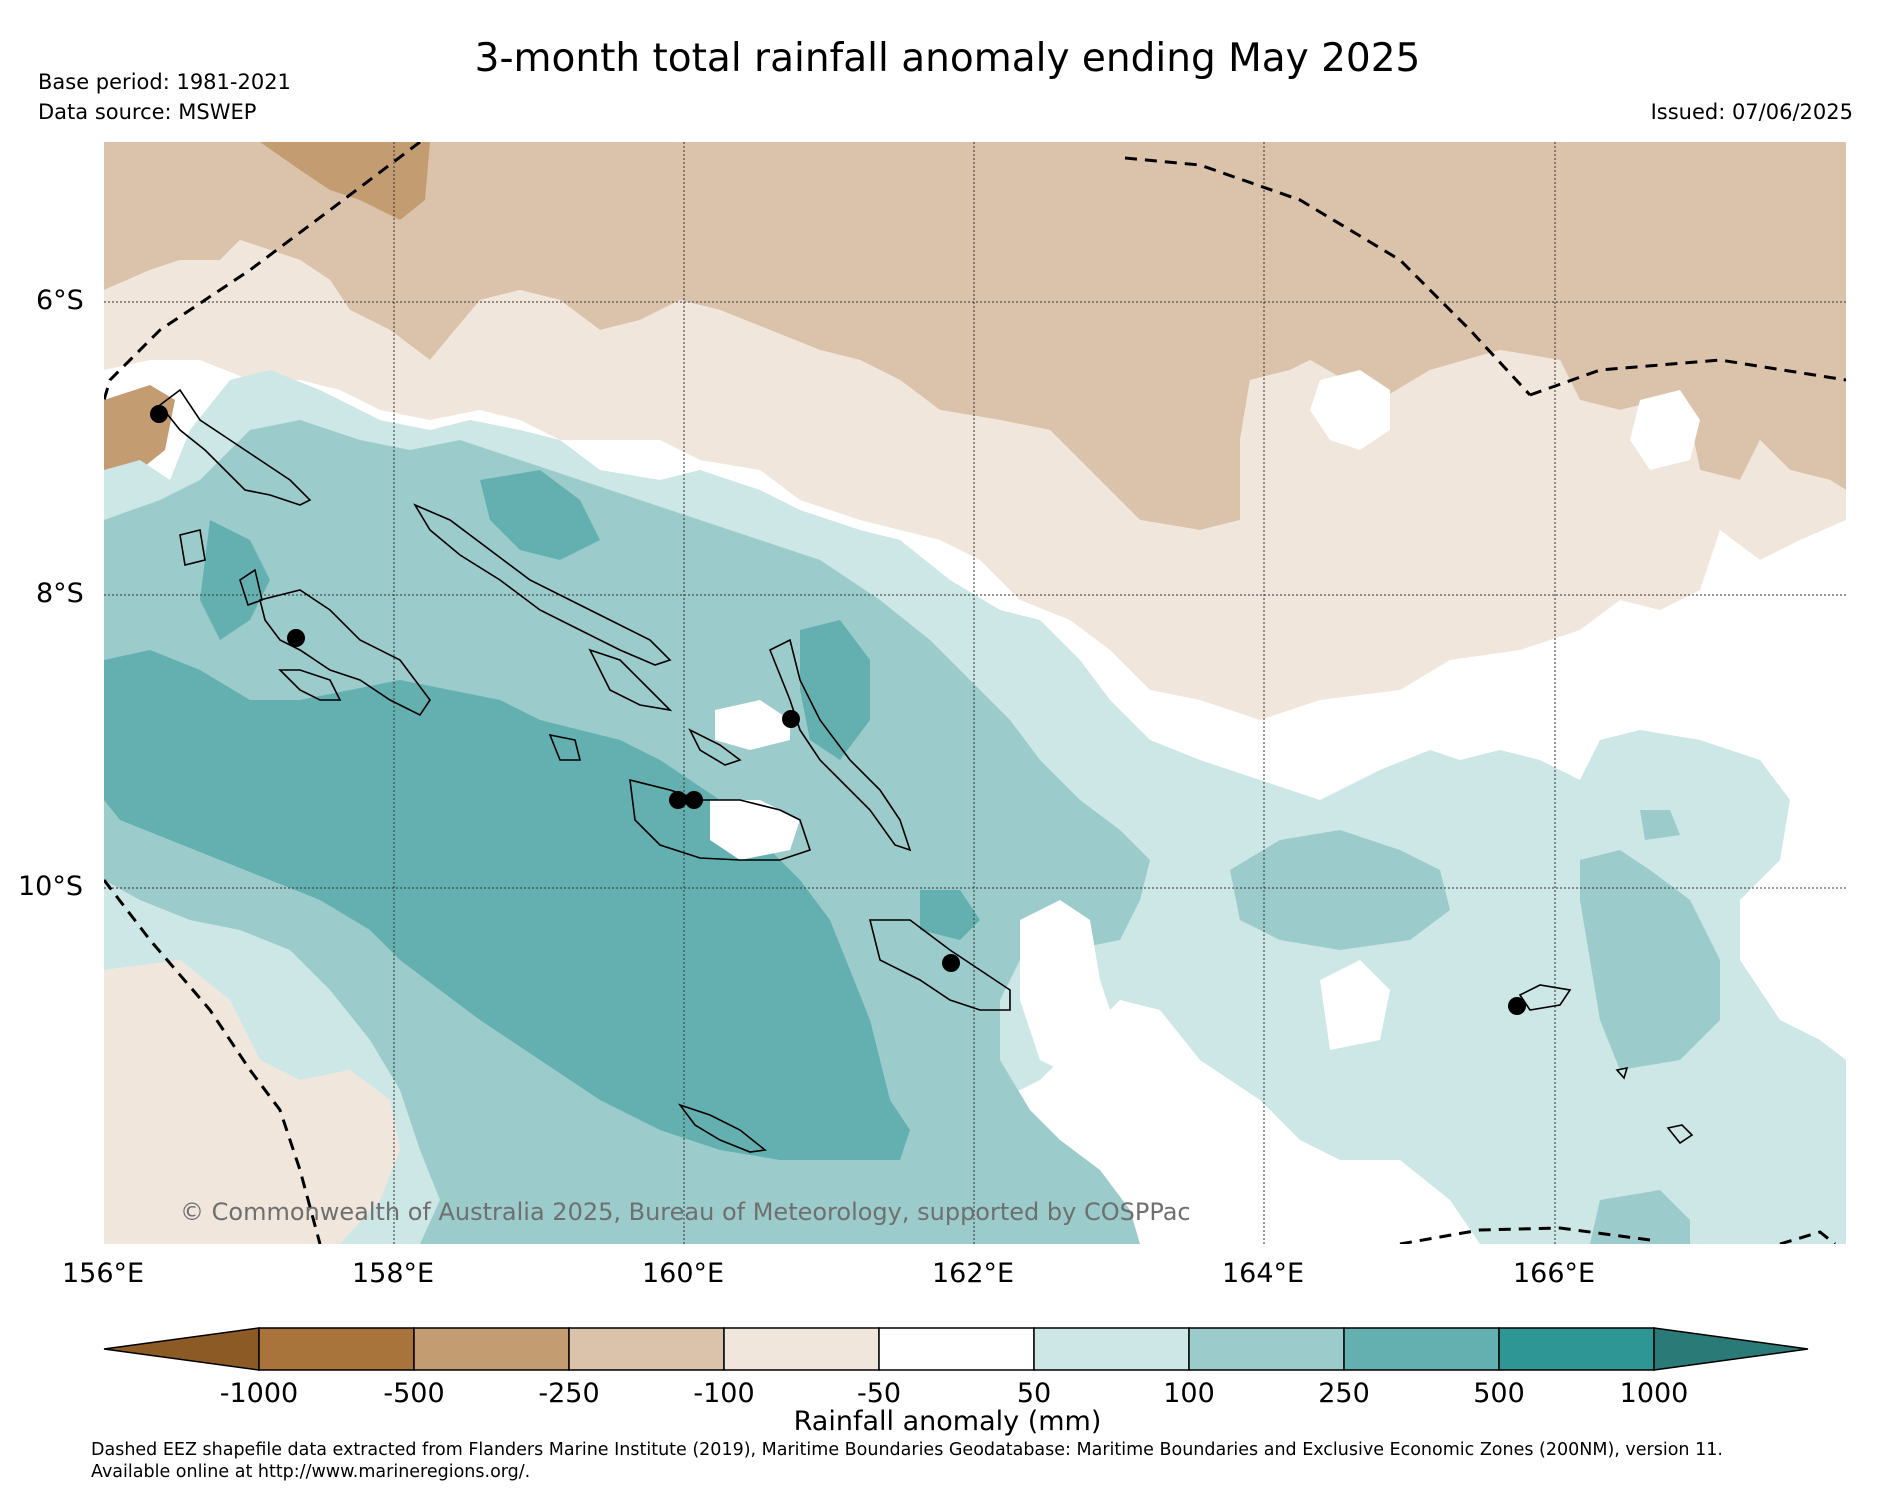  I want to click on colorbar-tick-label: -100, so click(724, 1393).